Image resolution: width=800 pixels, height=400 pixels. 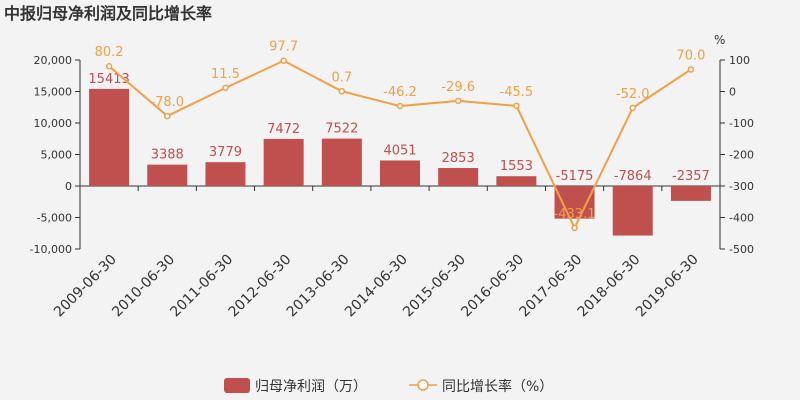 I want to click on right-tick-label: -300, so click(x=741, y=186).